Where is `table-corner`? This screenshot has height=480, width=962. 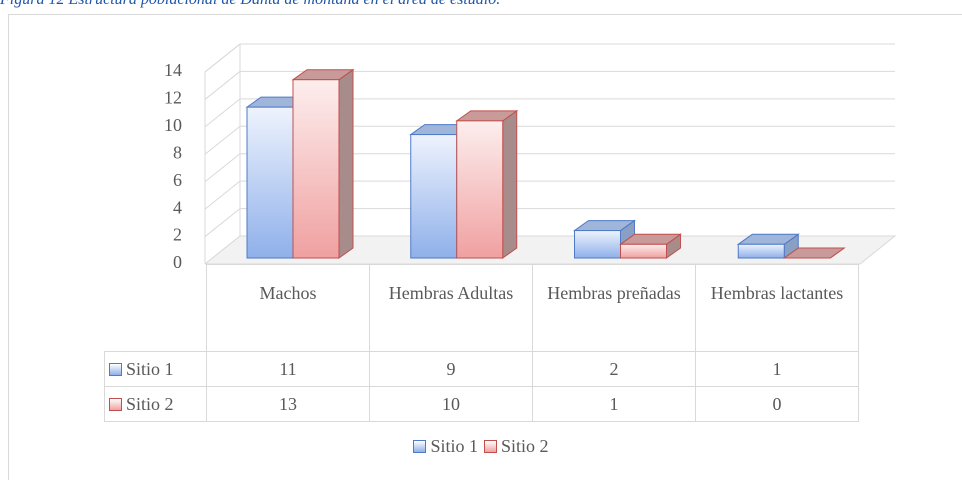 table-corner is located at coordinates (155, 308).